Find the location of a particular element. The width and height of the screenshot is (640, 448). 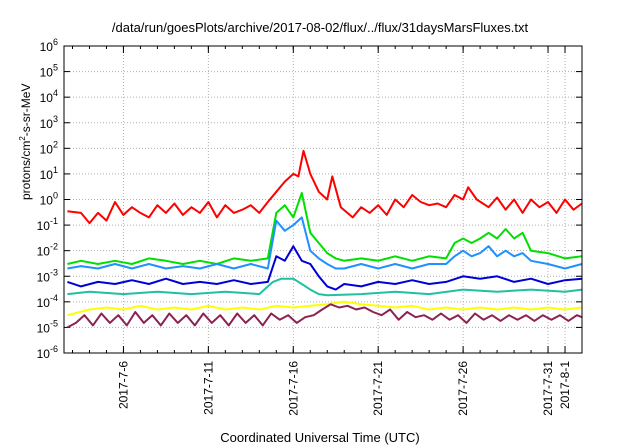

y-tick-label: 10⁻⁶ is located at coordinates (47, 352).